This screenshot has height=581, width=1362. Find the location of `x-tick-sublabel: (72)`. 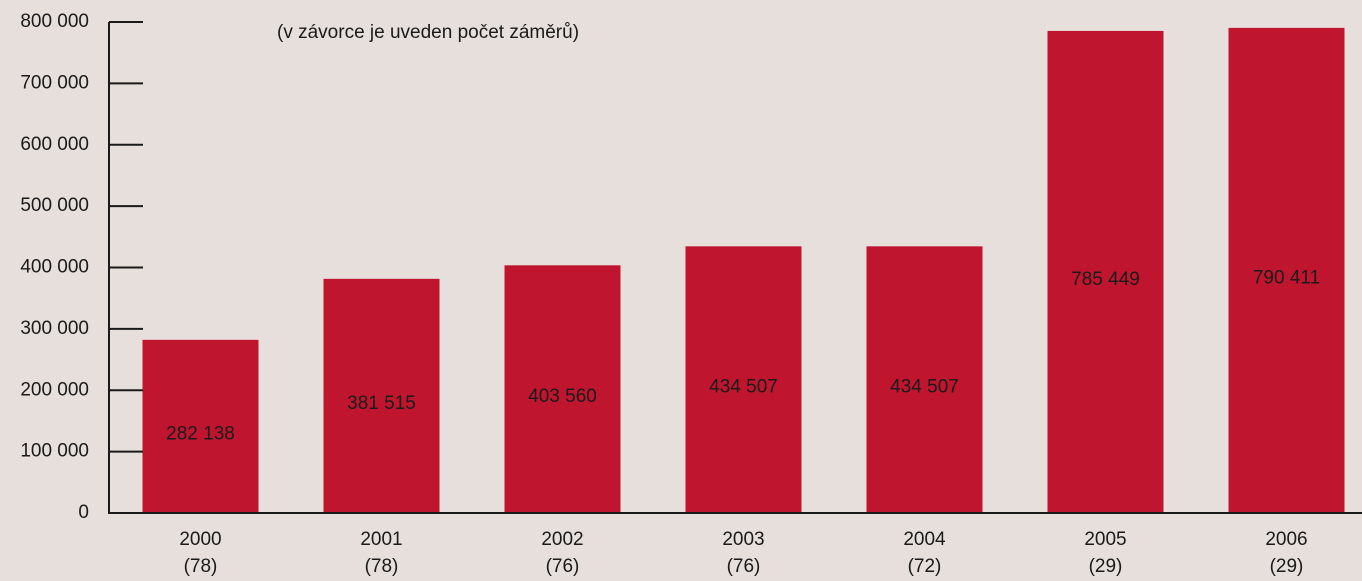

x-tick-sublabel: (72) is located at coordinates (925, 566).